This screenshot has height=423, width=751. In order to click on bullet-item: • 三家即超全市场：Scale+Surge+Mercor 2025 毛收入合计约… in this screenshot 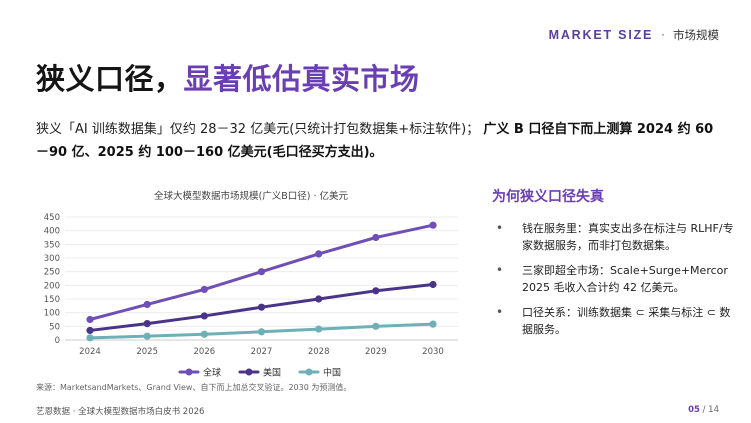, I will do `click(614, 279)`.